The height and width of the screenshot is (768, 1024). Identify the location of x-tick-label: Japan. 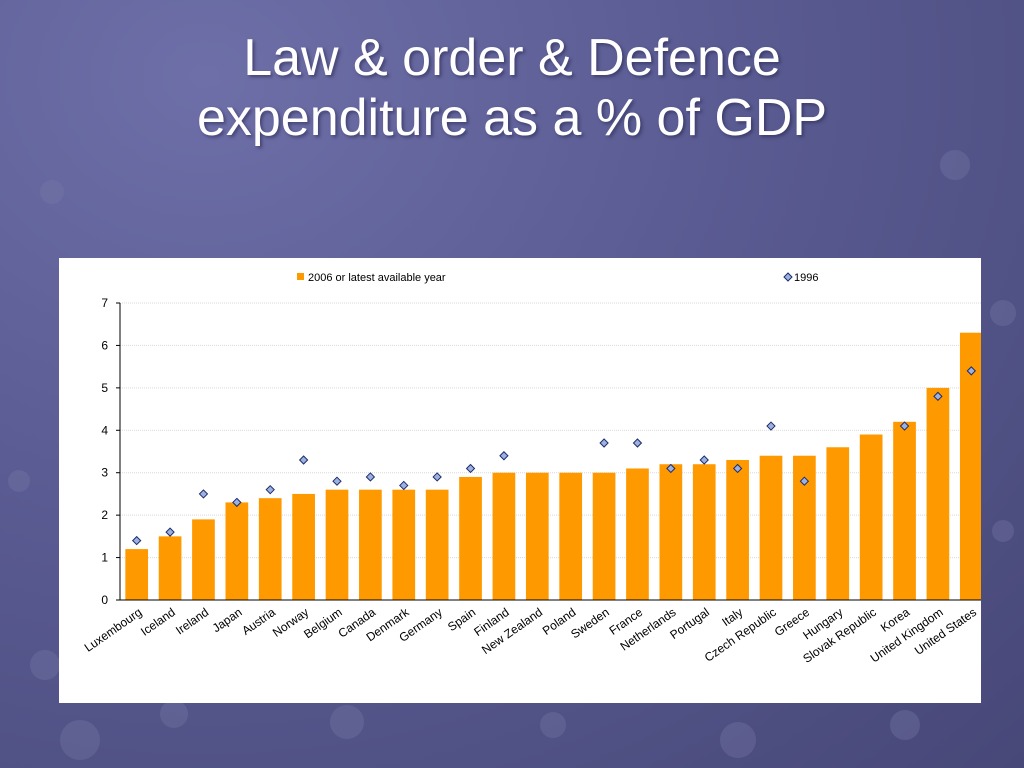
(227, 620).